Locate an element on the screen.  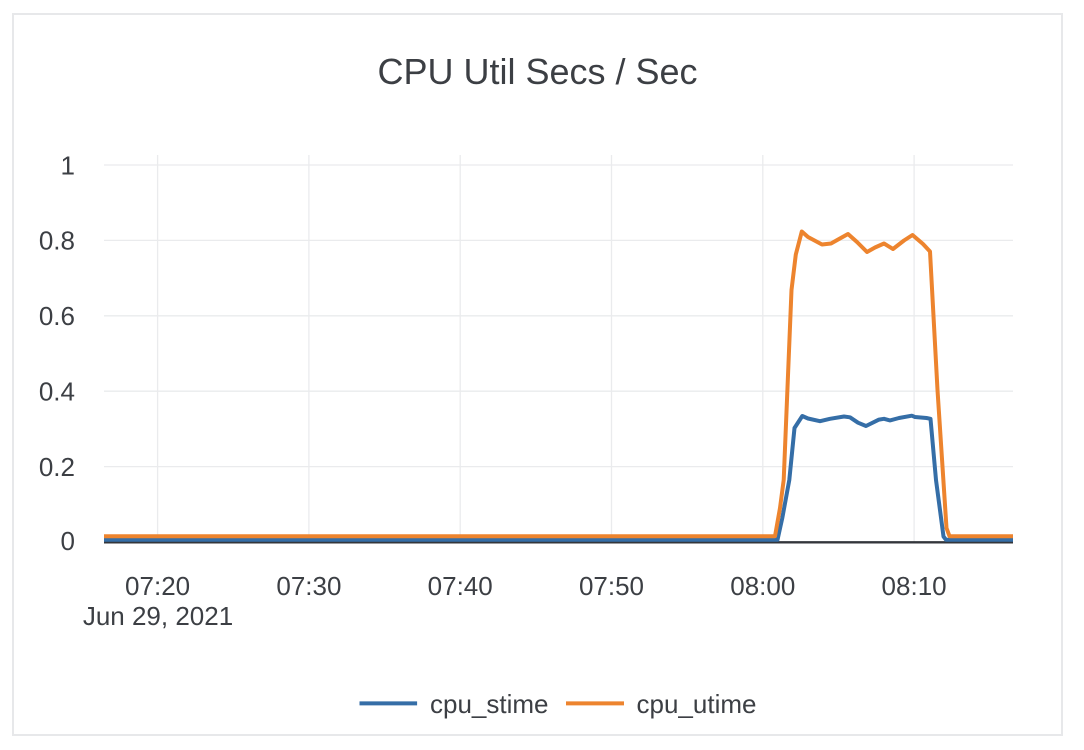
svg-text: 0.8 is located at coordinates (57, 241).